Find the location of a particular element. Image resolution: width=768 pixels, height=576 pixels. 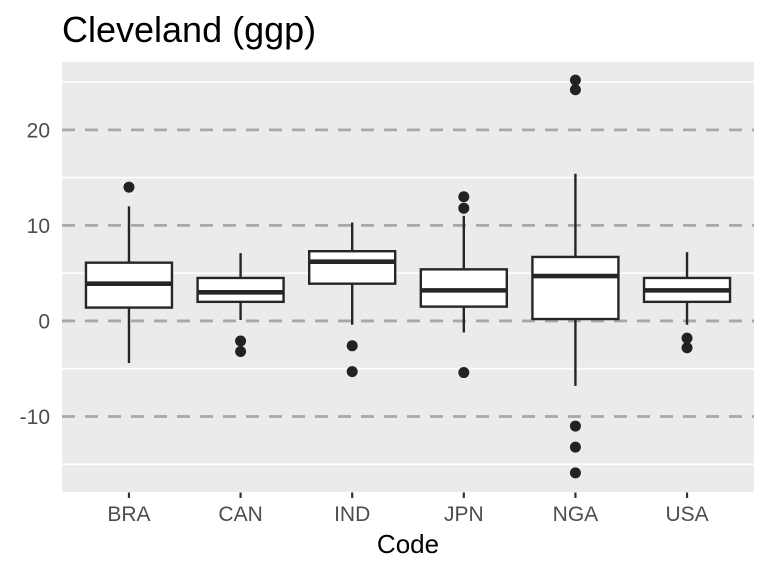

x-axis-title: Code is located at coordinates (408, 544).